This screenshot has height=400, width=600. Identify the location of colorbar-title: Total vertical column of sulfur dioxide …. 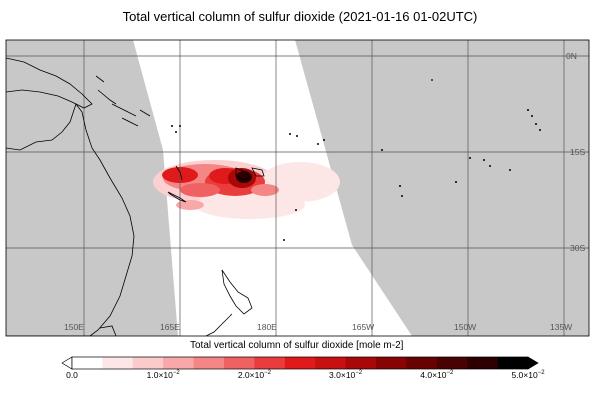
(297, 345).